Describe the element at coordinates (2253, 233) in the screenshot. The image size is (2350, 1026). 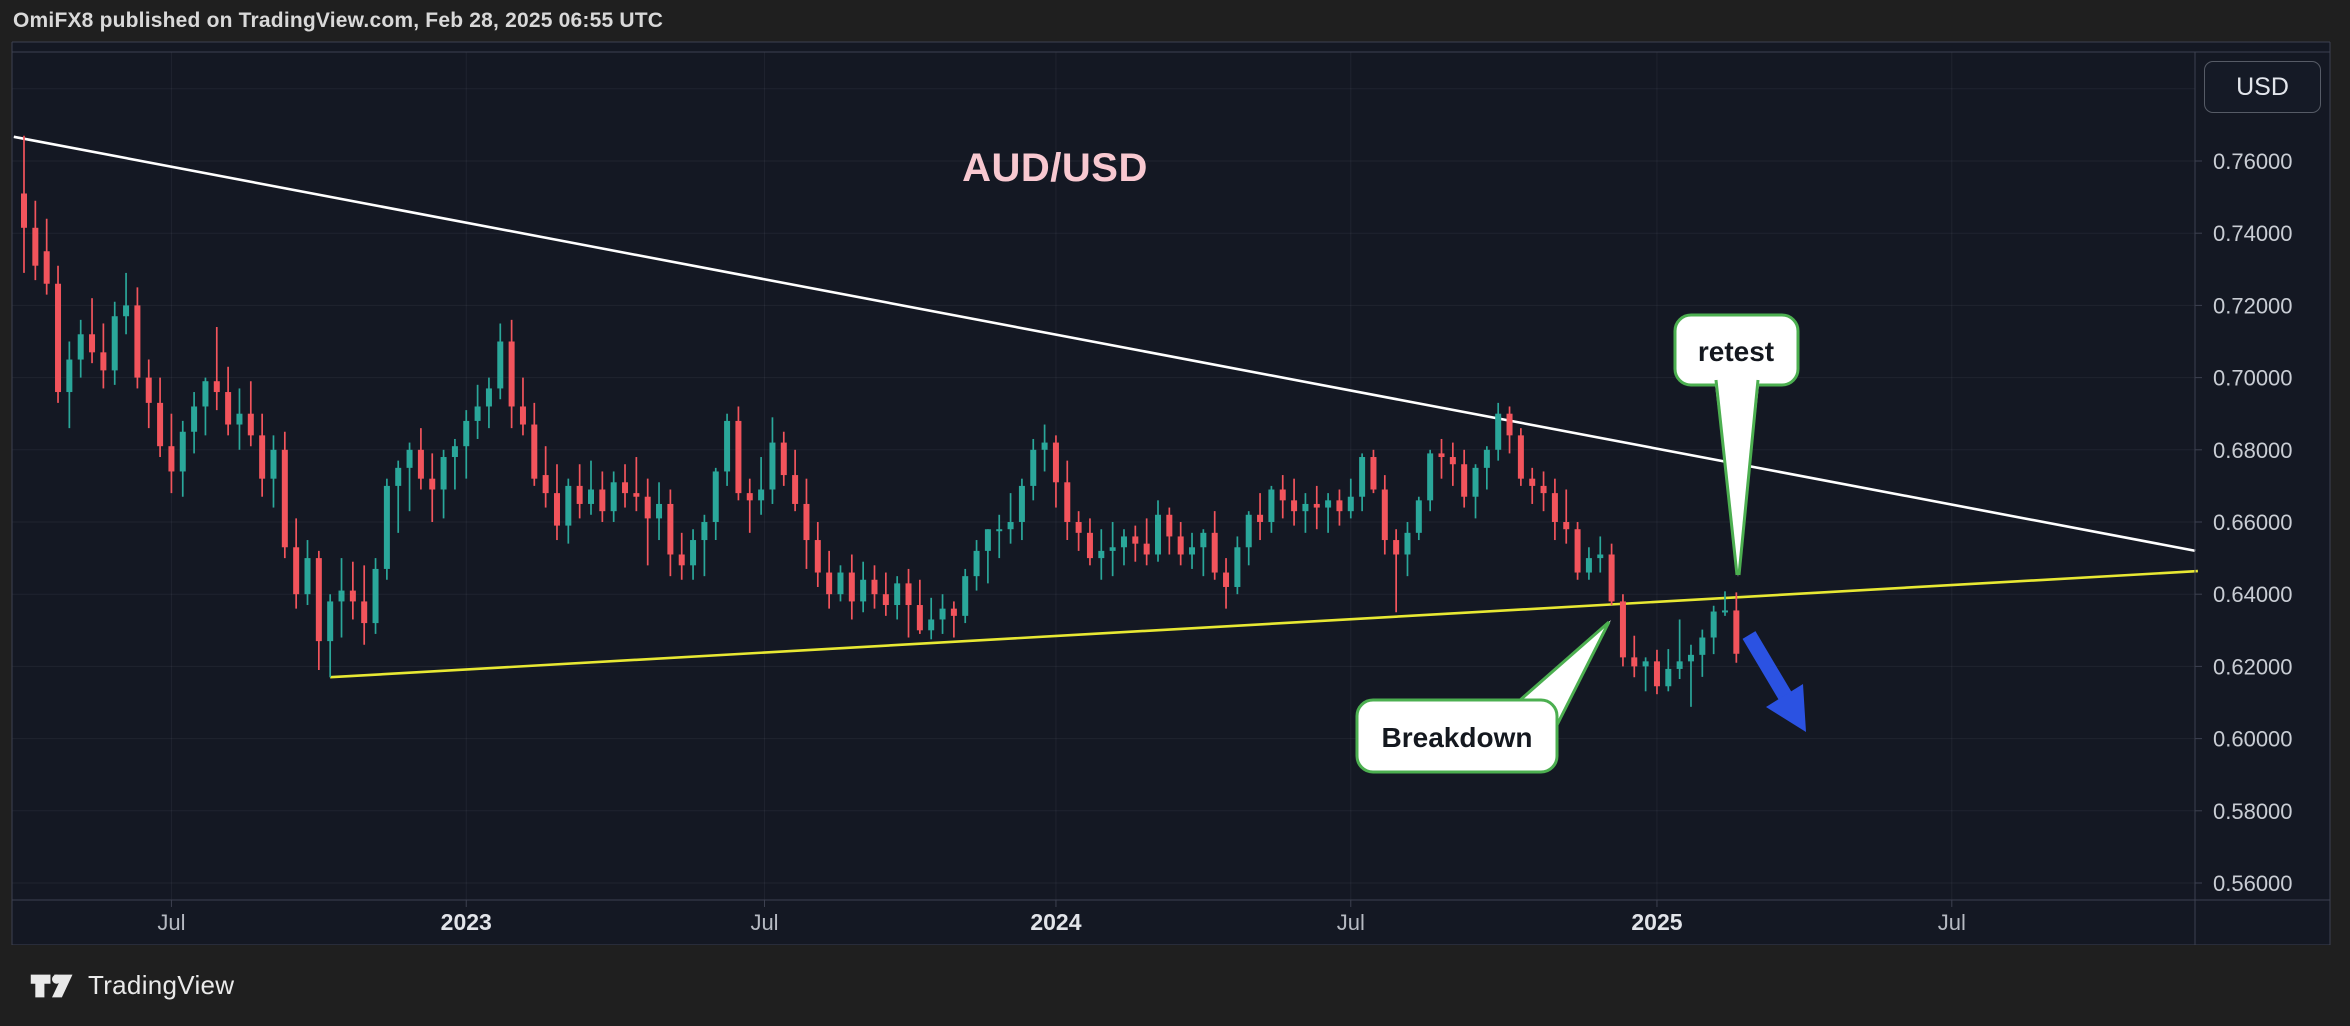
I see `price-axis-label: 0.74000` at that location.